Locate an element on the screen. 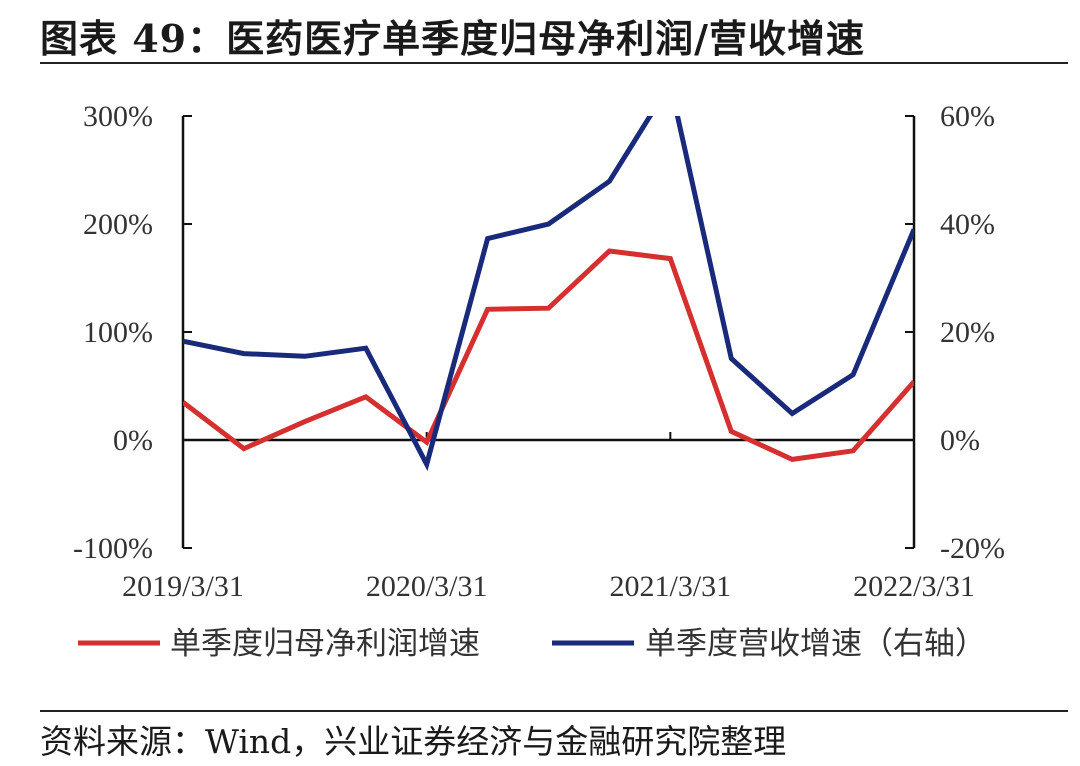 The width and height of the screenshot is (1080, 766). x-tick-label: 2019/3/31 is located at coordinates (183, 586).